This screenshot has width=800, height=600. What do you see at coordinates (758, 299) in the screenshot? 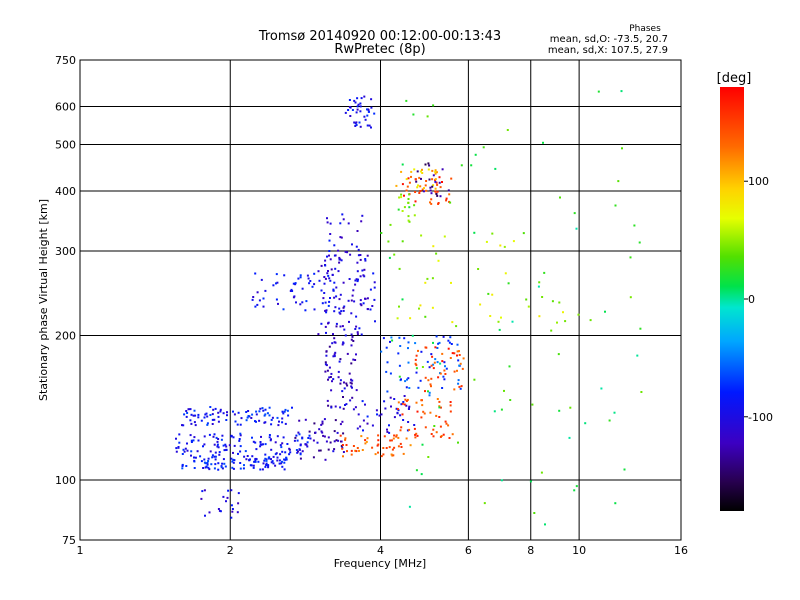
I see `colorbar-ticks: 100 0 -100` at bounding box center [758, 299].